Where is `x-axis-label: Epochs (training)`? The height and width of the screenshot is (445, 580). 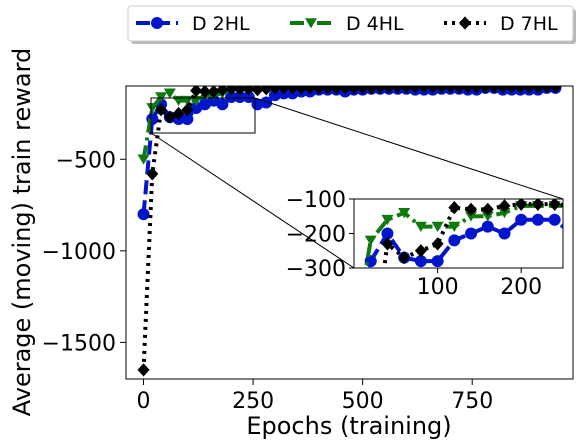 x-axis-label: Epochs (training) is located at coordinates (348, 426).